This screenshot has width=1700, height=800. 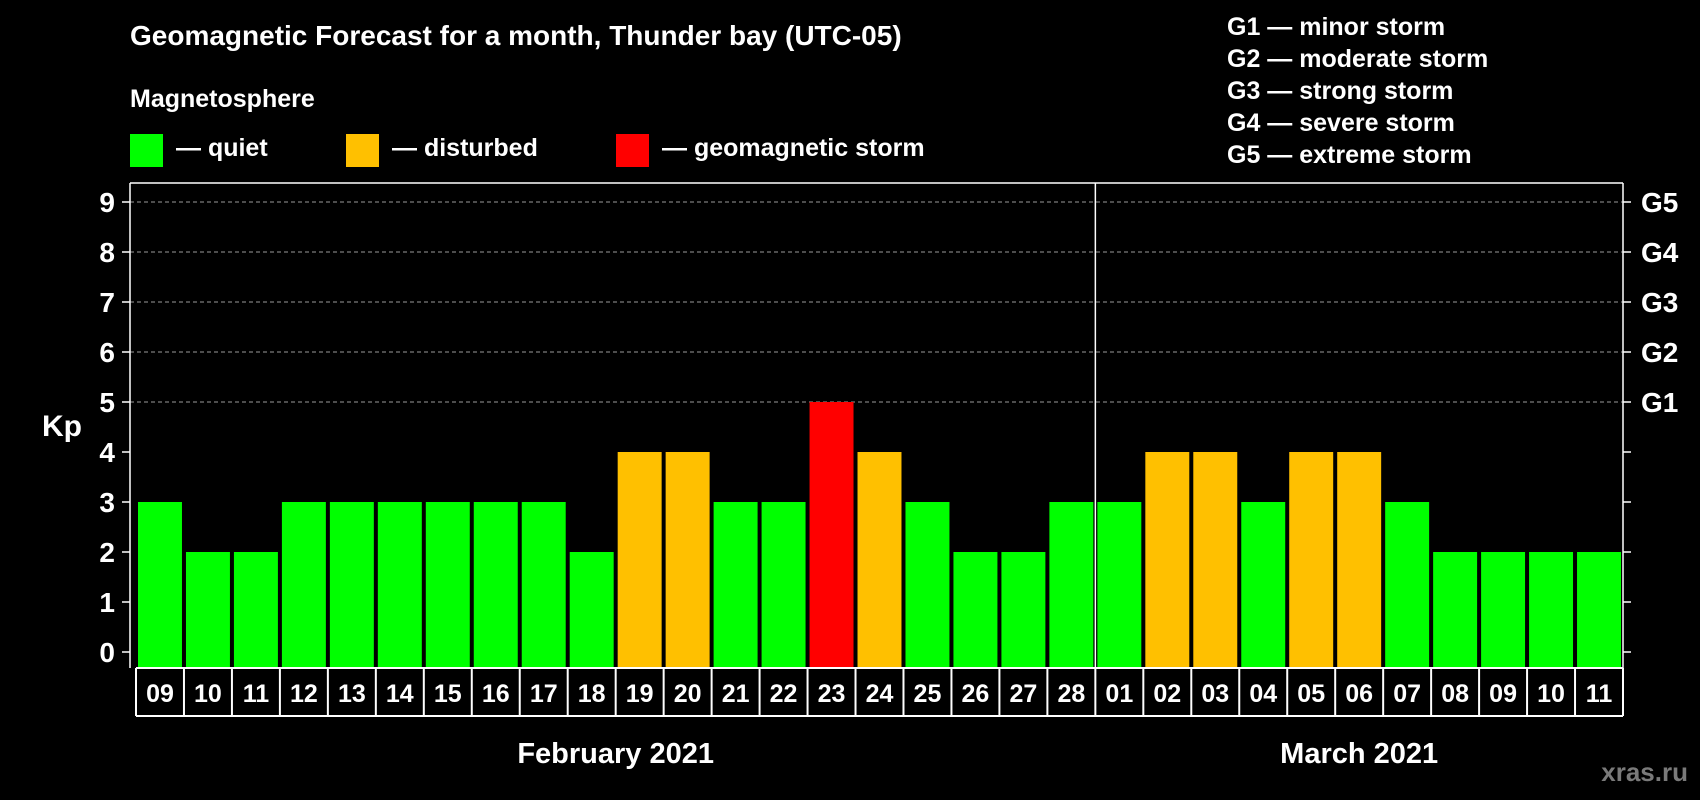 What do you see at coordinates (976, 694) in the screenshot?
I see `date-label-17: 26` at bounding box center [976, 694].